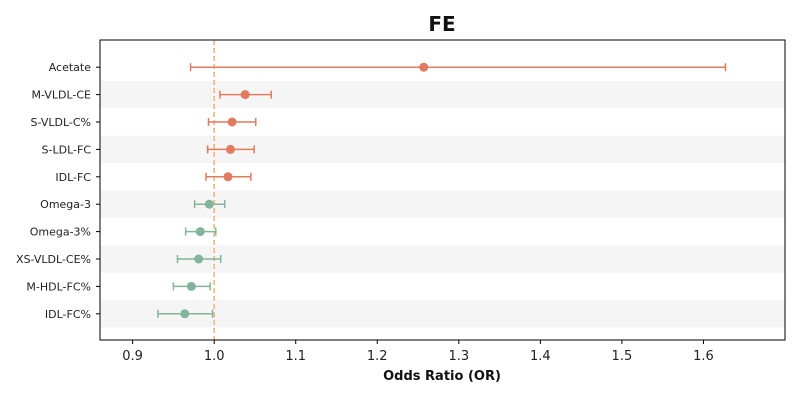  Describe the element at coordinates (703, 356) in the screenshot. I see `x-tick-label: 1.6` at that location.